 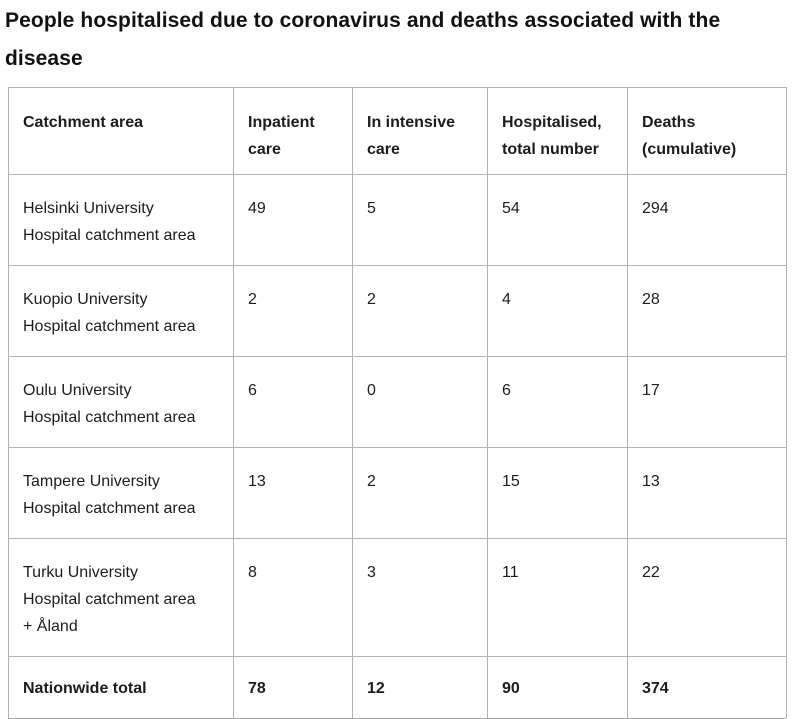 What do you see at coordinates (420, 220) in the screenshot?
I see `value-cell: 5` at bounding box center [420, 220].